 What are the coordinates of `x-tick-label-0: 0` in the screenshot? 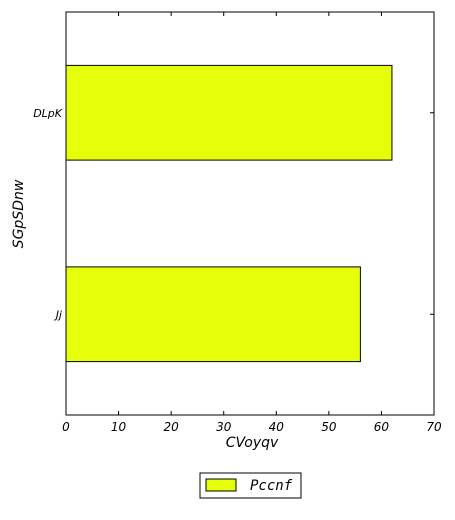 It's located at (66, 427).